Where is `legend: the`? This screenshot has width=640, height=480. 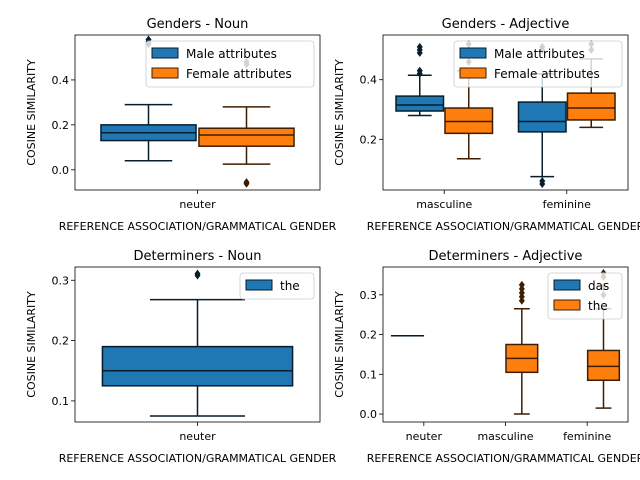
legend: the is located at coordinates (277, 286).